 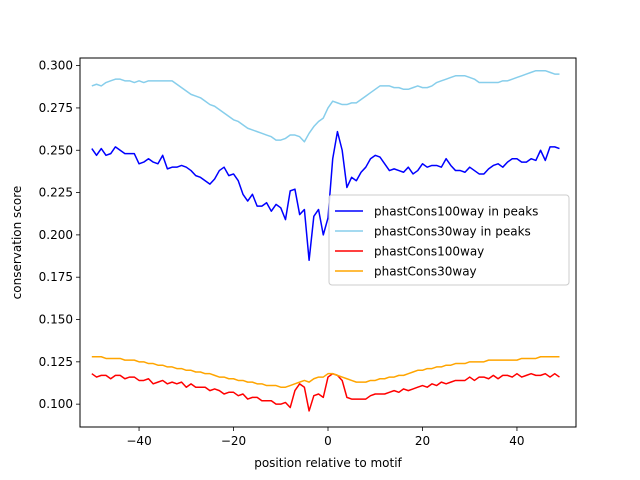 What do you see at coordinates (425, 272) in the screenshot?
I see `legend-label-3: phastCons30way` at bounding box center [425, 272].